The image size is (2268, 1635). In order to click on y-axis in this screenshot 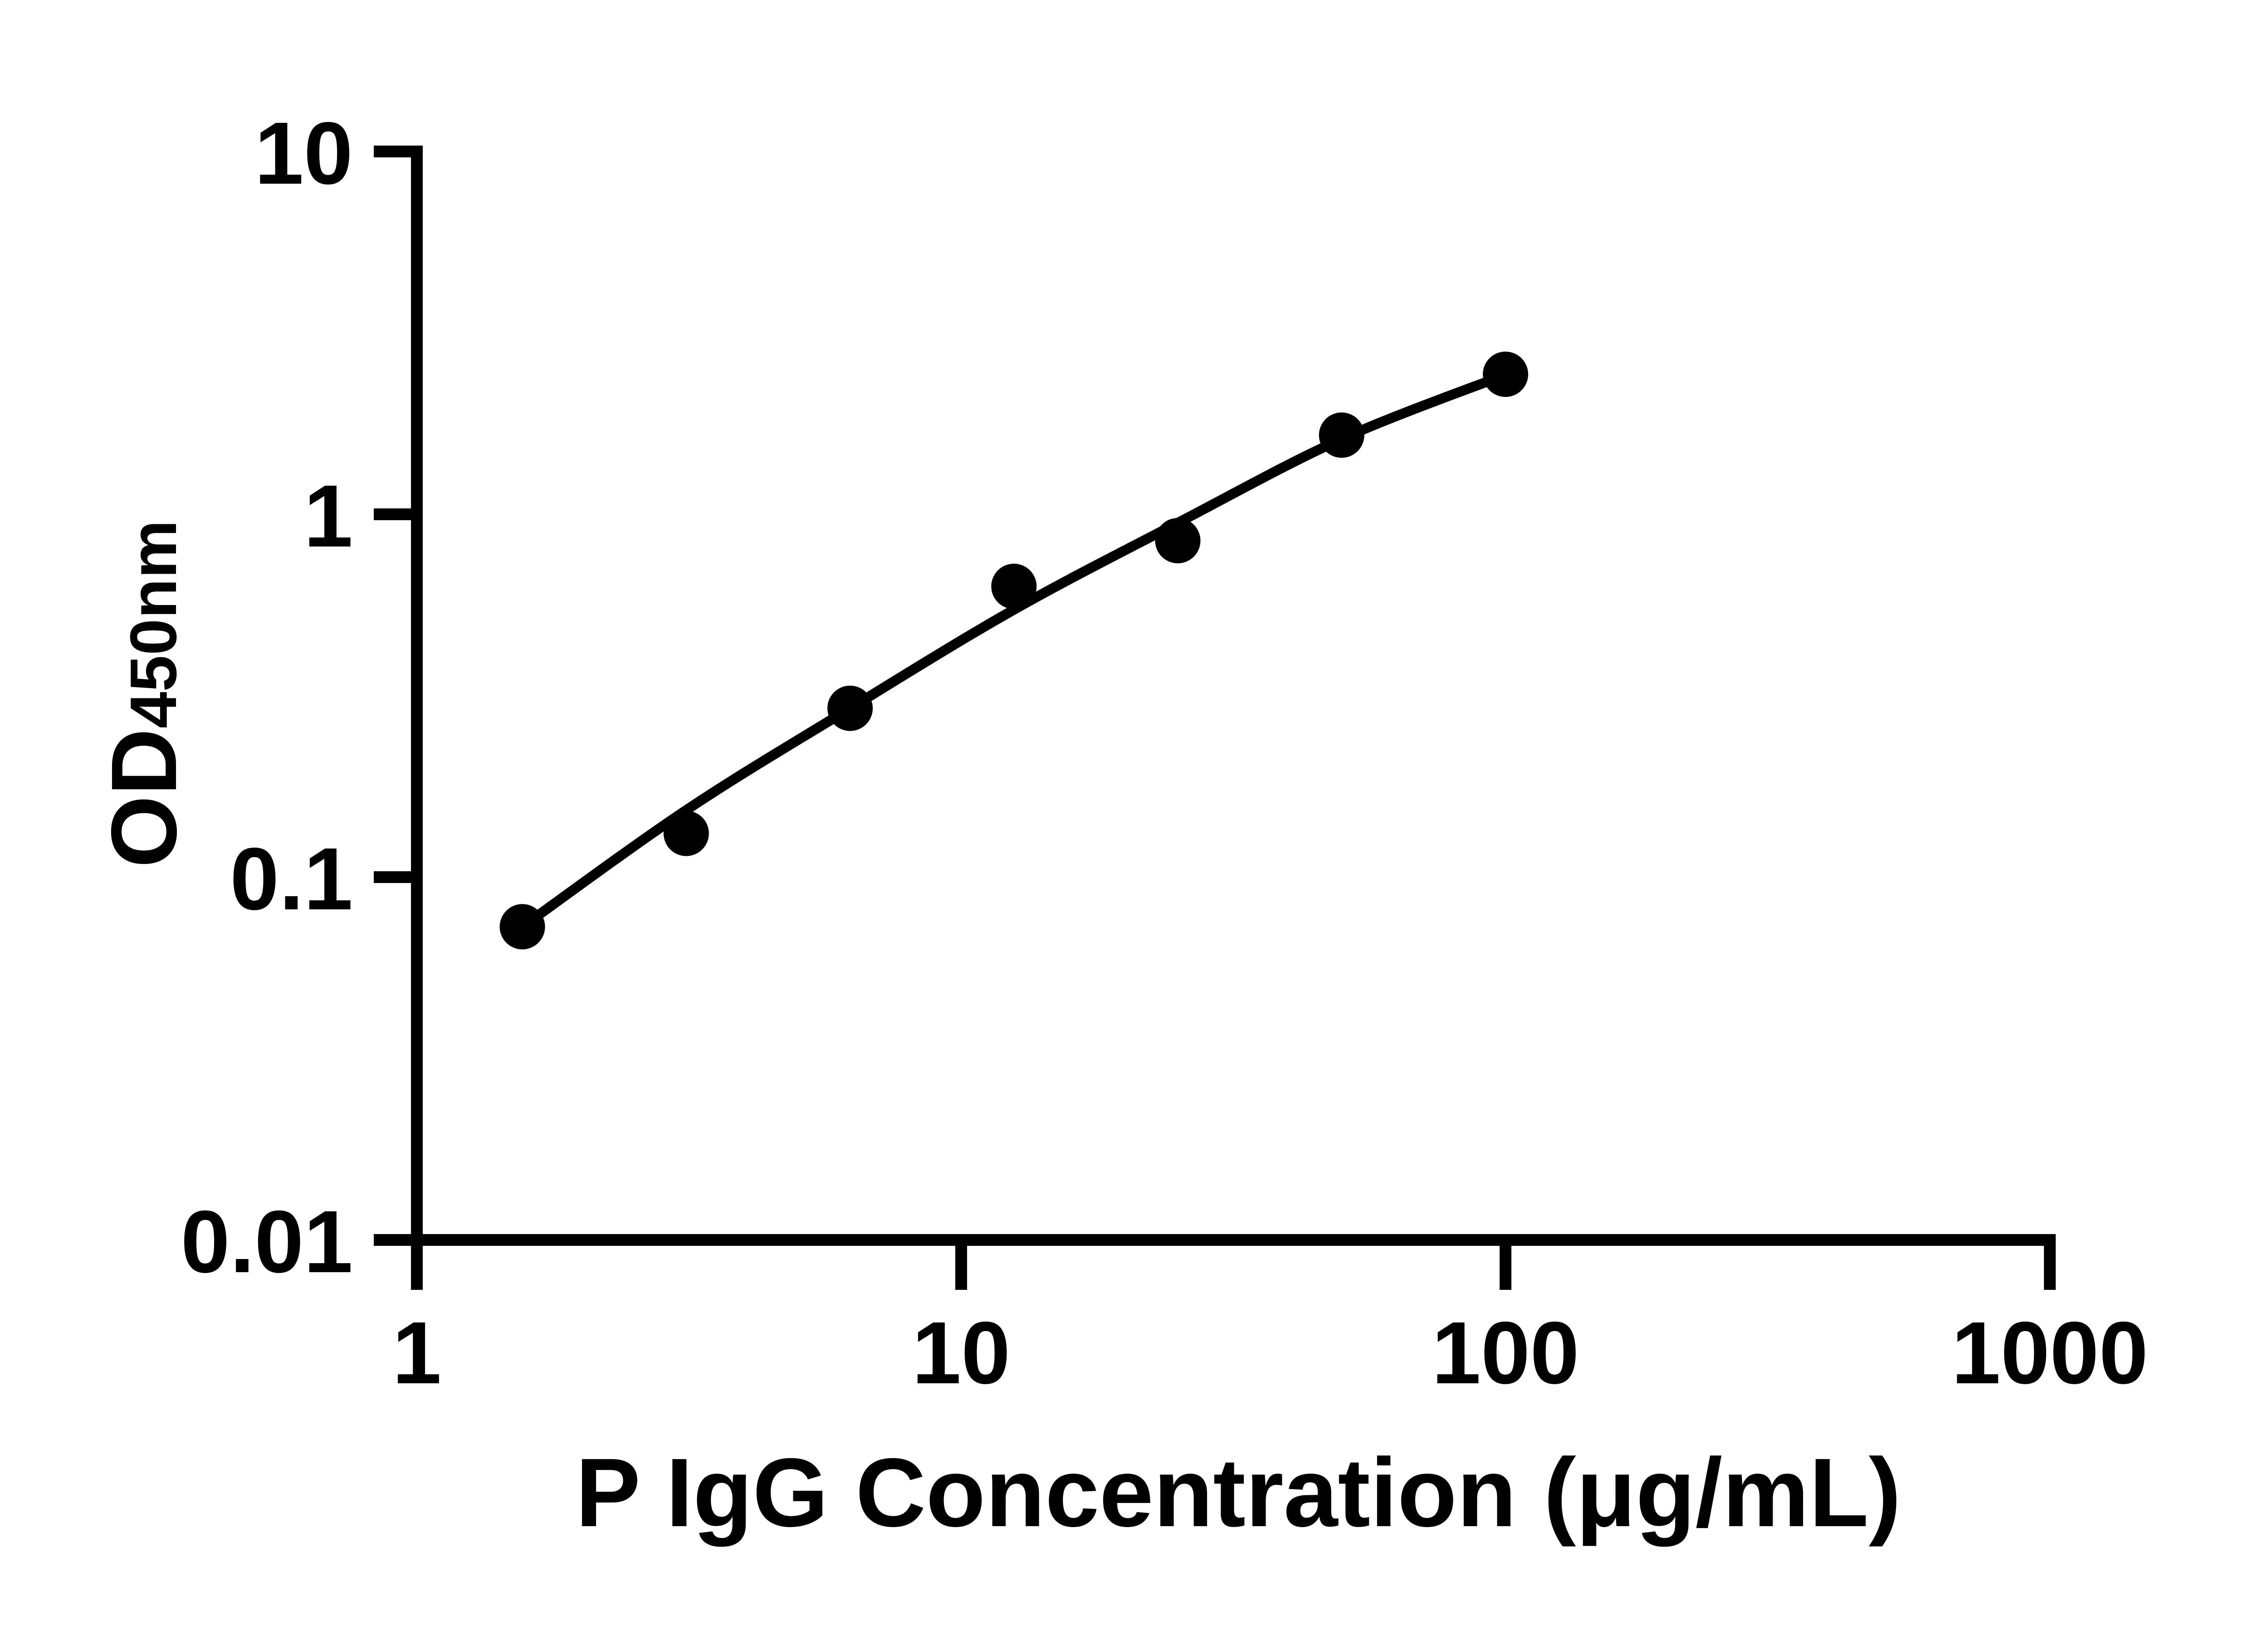, I will do `click(399, 696)`.